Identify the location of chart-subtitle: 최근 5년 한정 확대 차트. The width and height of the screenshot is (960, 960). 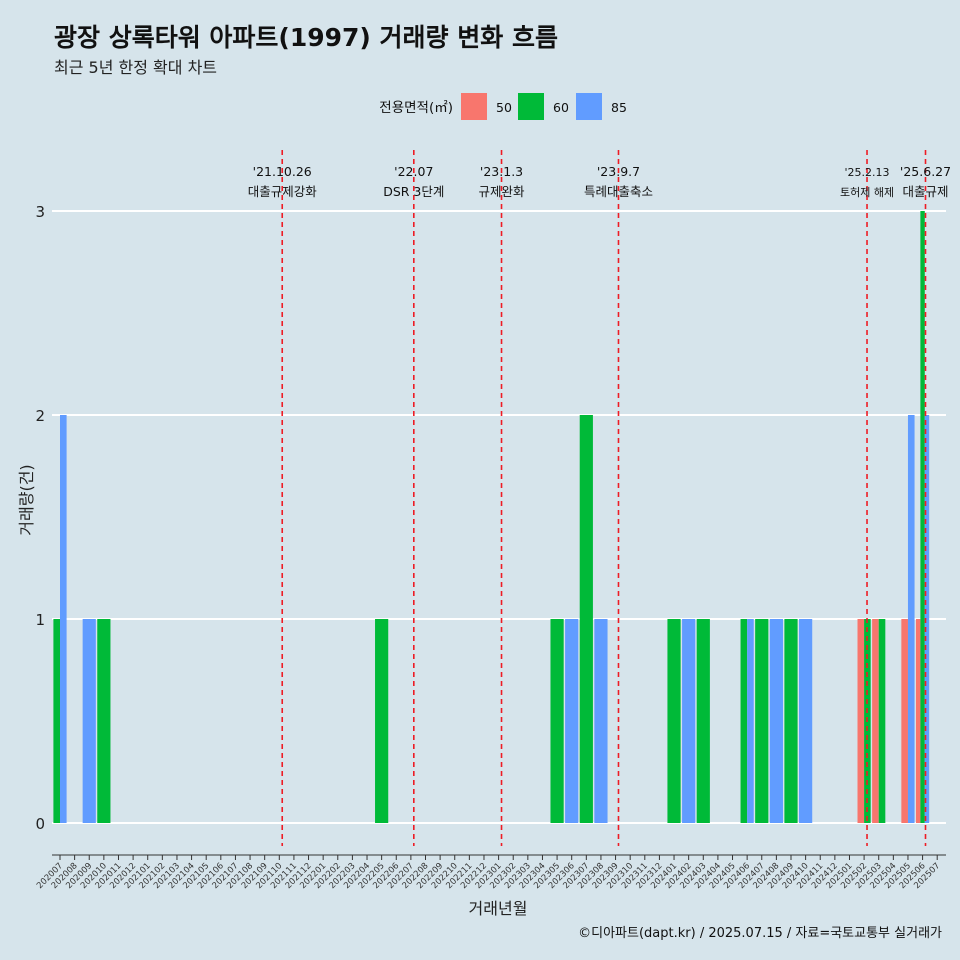
(136, 67).